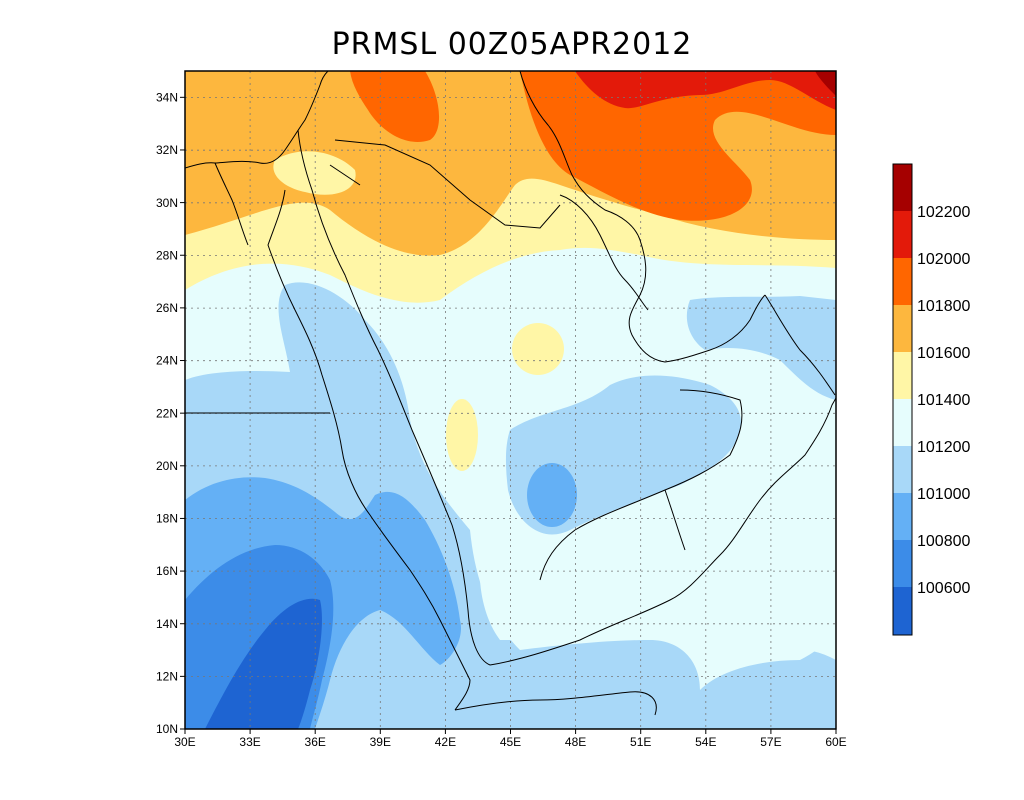 This screenshot has height=800, width=1024. I want to click on lat-label: 18N, so click(167, 519).